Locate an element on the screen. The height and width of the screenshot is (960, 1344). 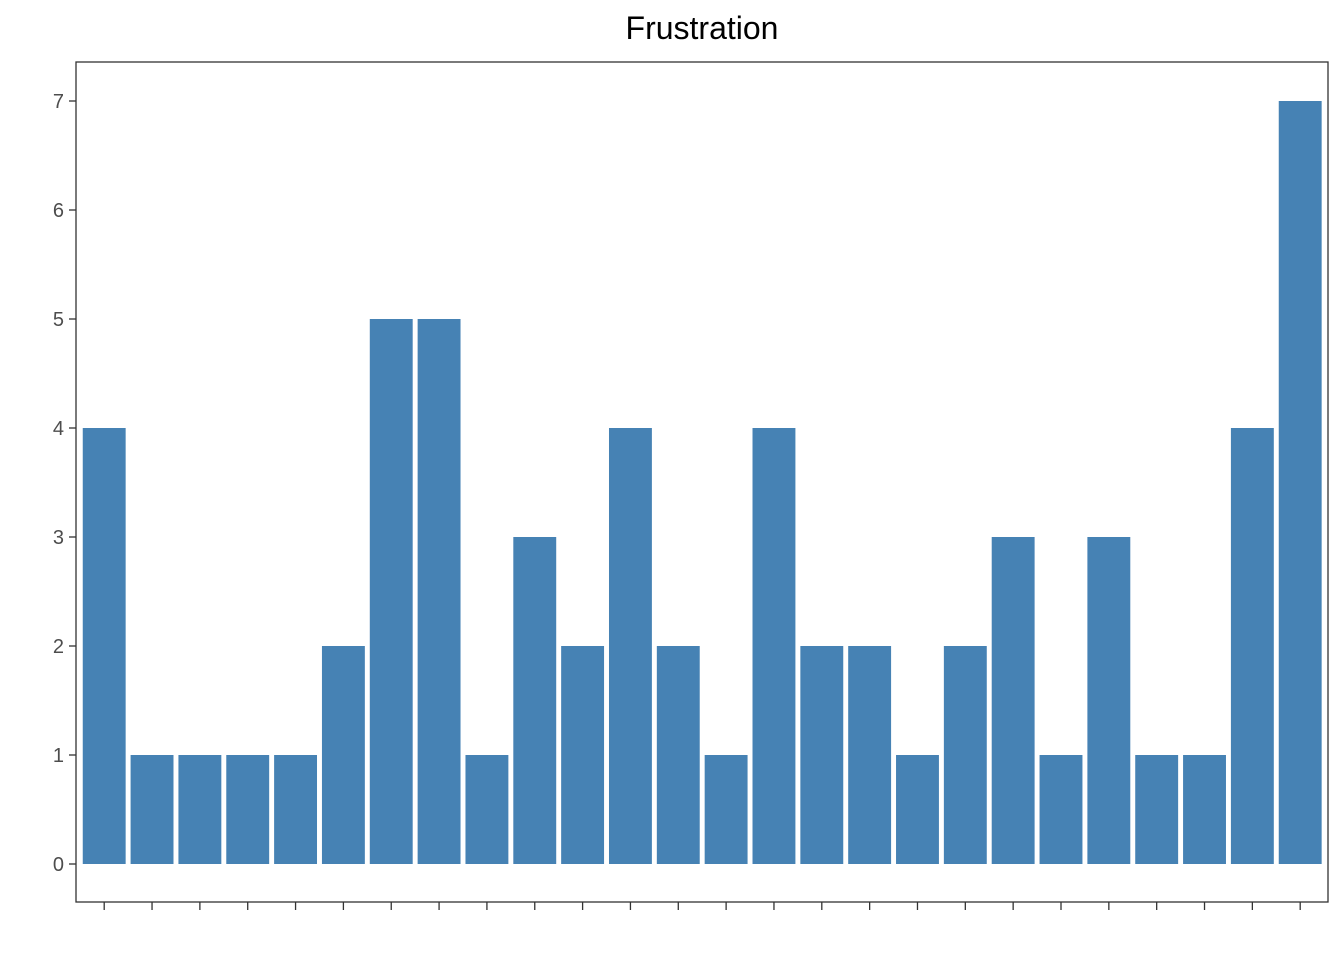
chart-title: Frustration is located at coordinates (702, 28).